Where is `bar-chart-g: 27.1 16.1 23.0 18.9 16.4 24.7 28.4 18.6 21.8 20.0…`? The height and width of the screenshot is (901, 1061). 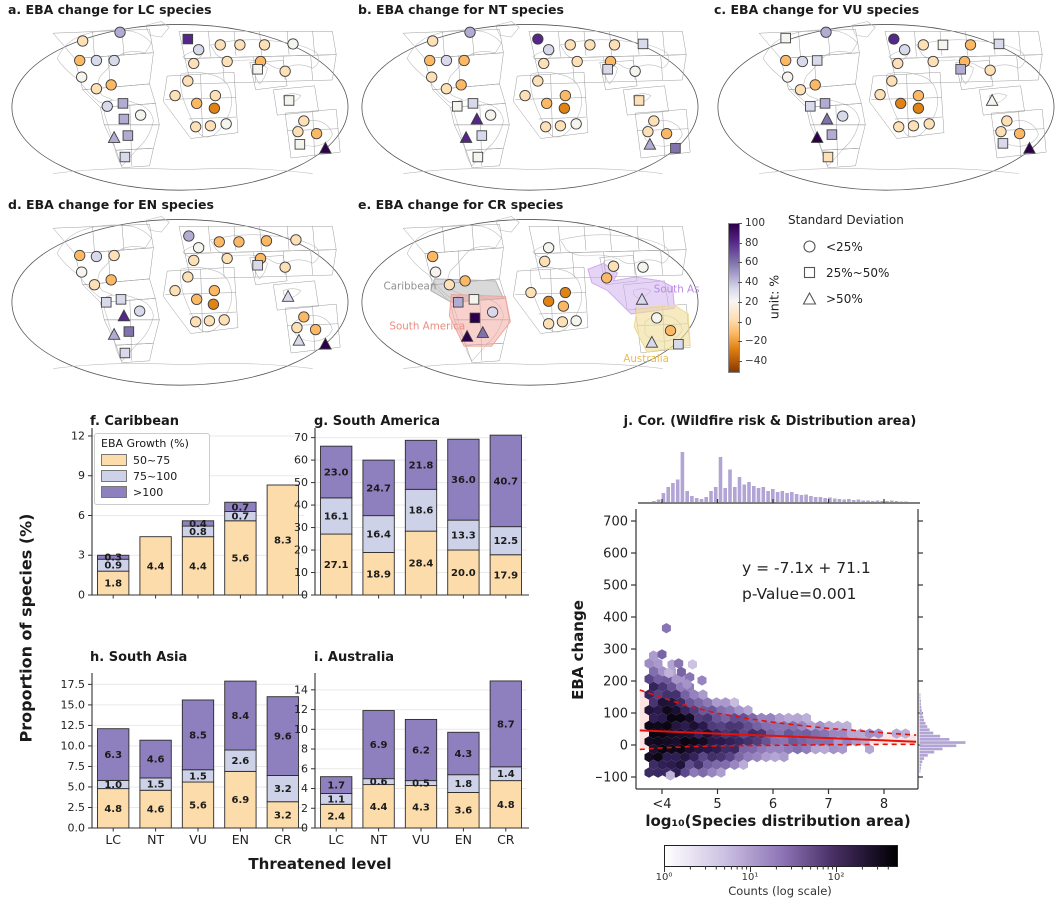
bar-chart-g: 27.1 16.1 23.0 18.9 16.4 24.7 28.4 18.6 21.8 20.0… is located at coordinates (411, 515).